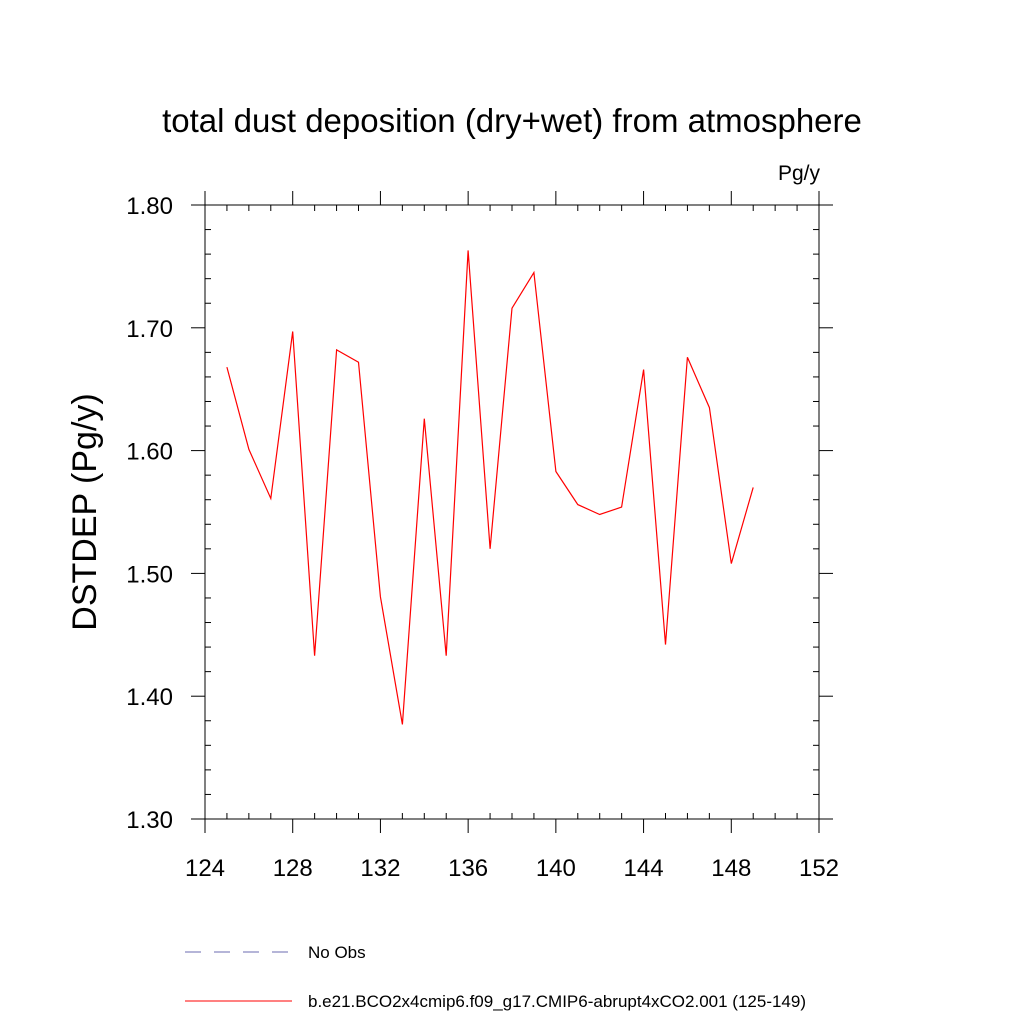  I want to click on units-label: Pg/y, so click(799, 173).